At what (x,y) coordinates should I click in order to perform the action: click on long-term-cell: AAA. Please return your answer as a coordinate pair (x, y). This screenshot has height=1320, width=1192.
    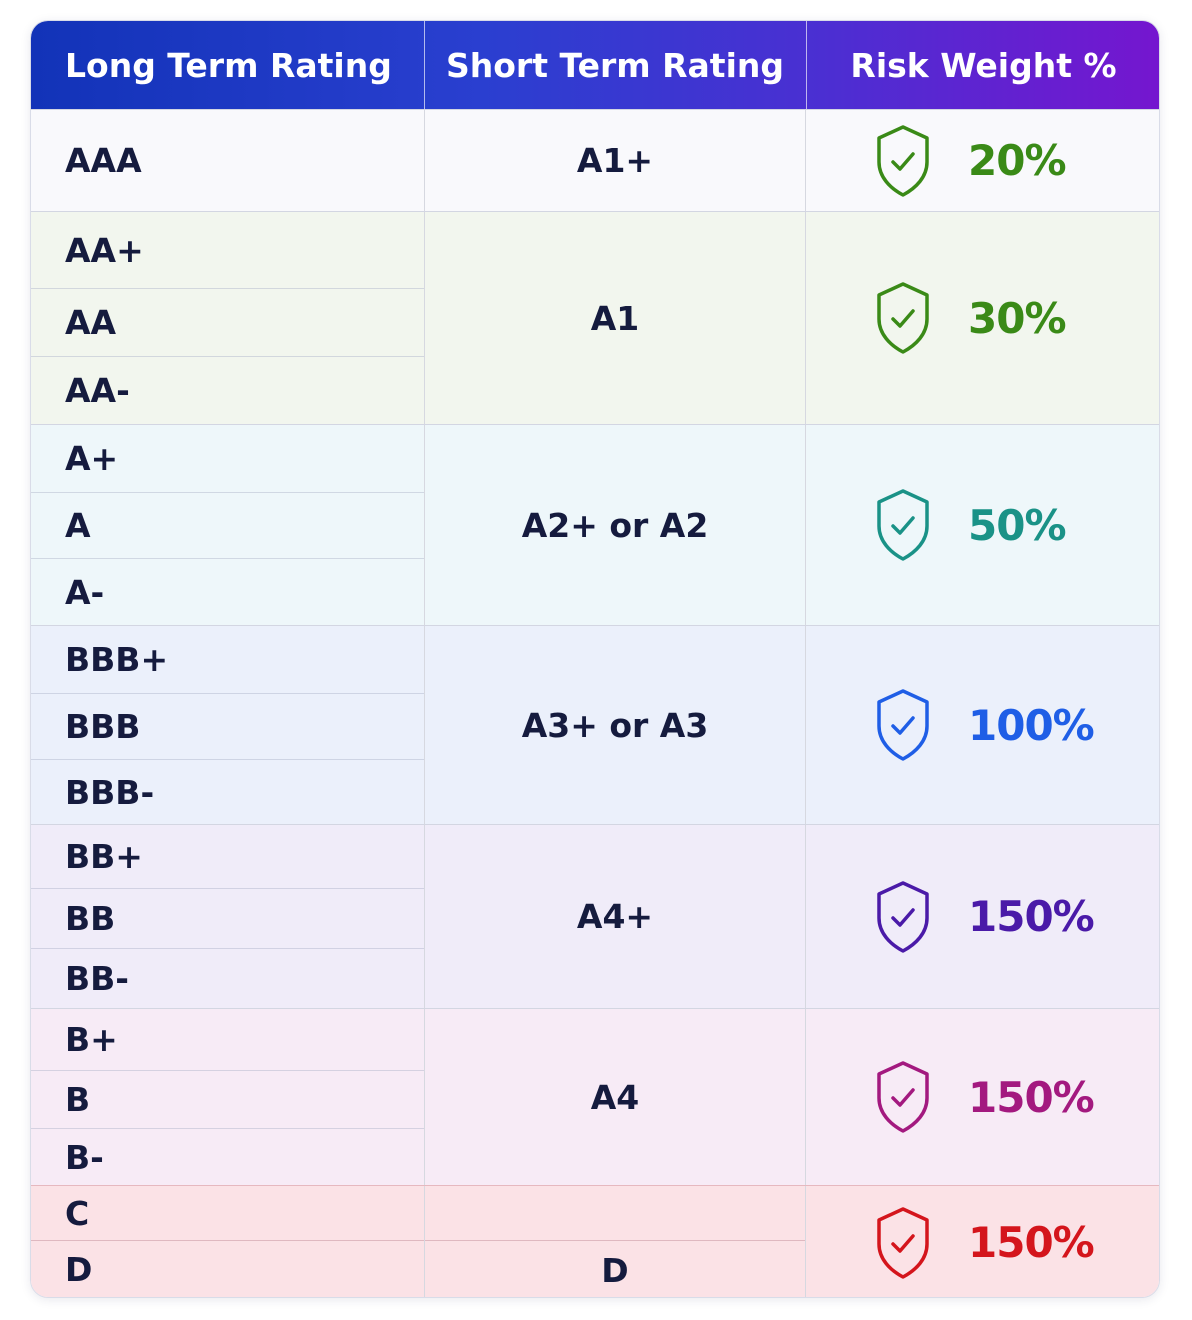
    Looking at the image, I should click on (227, 160).